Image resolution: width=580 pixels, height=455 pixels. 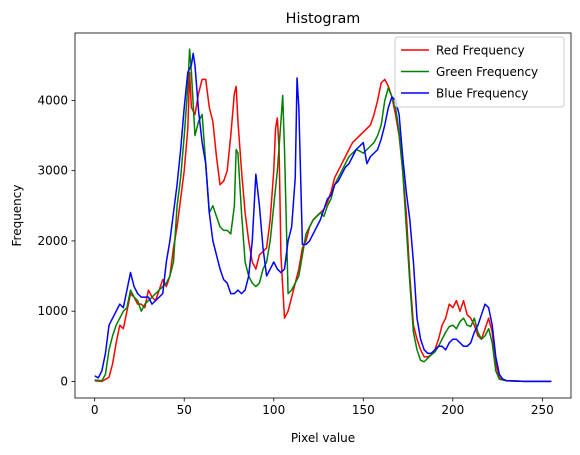 What do you see at coordinates (184, 410) in the screenshot?
I see `x-tick-label: 50` at bounding box center [184, 410].